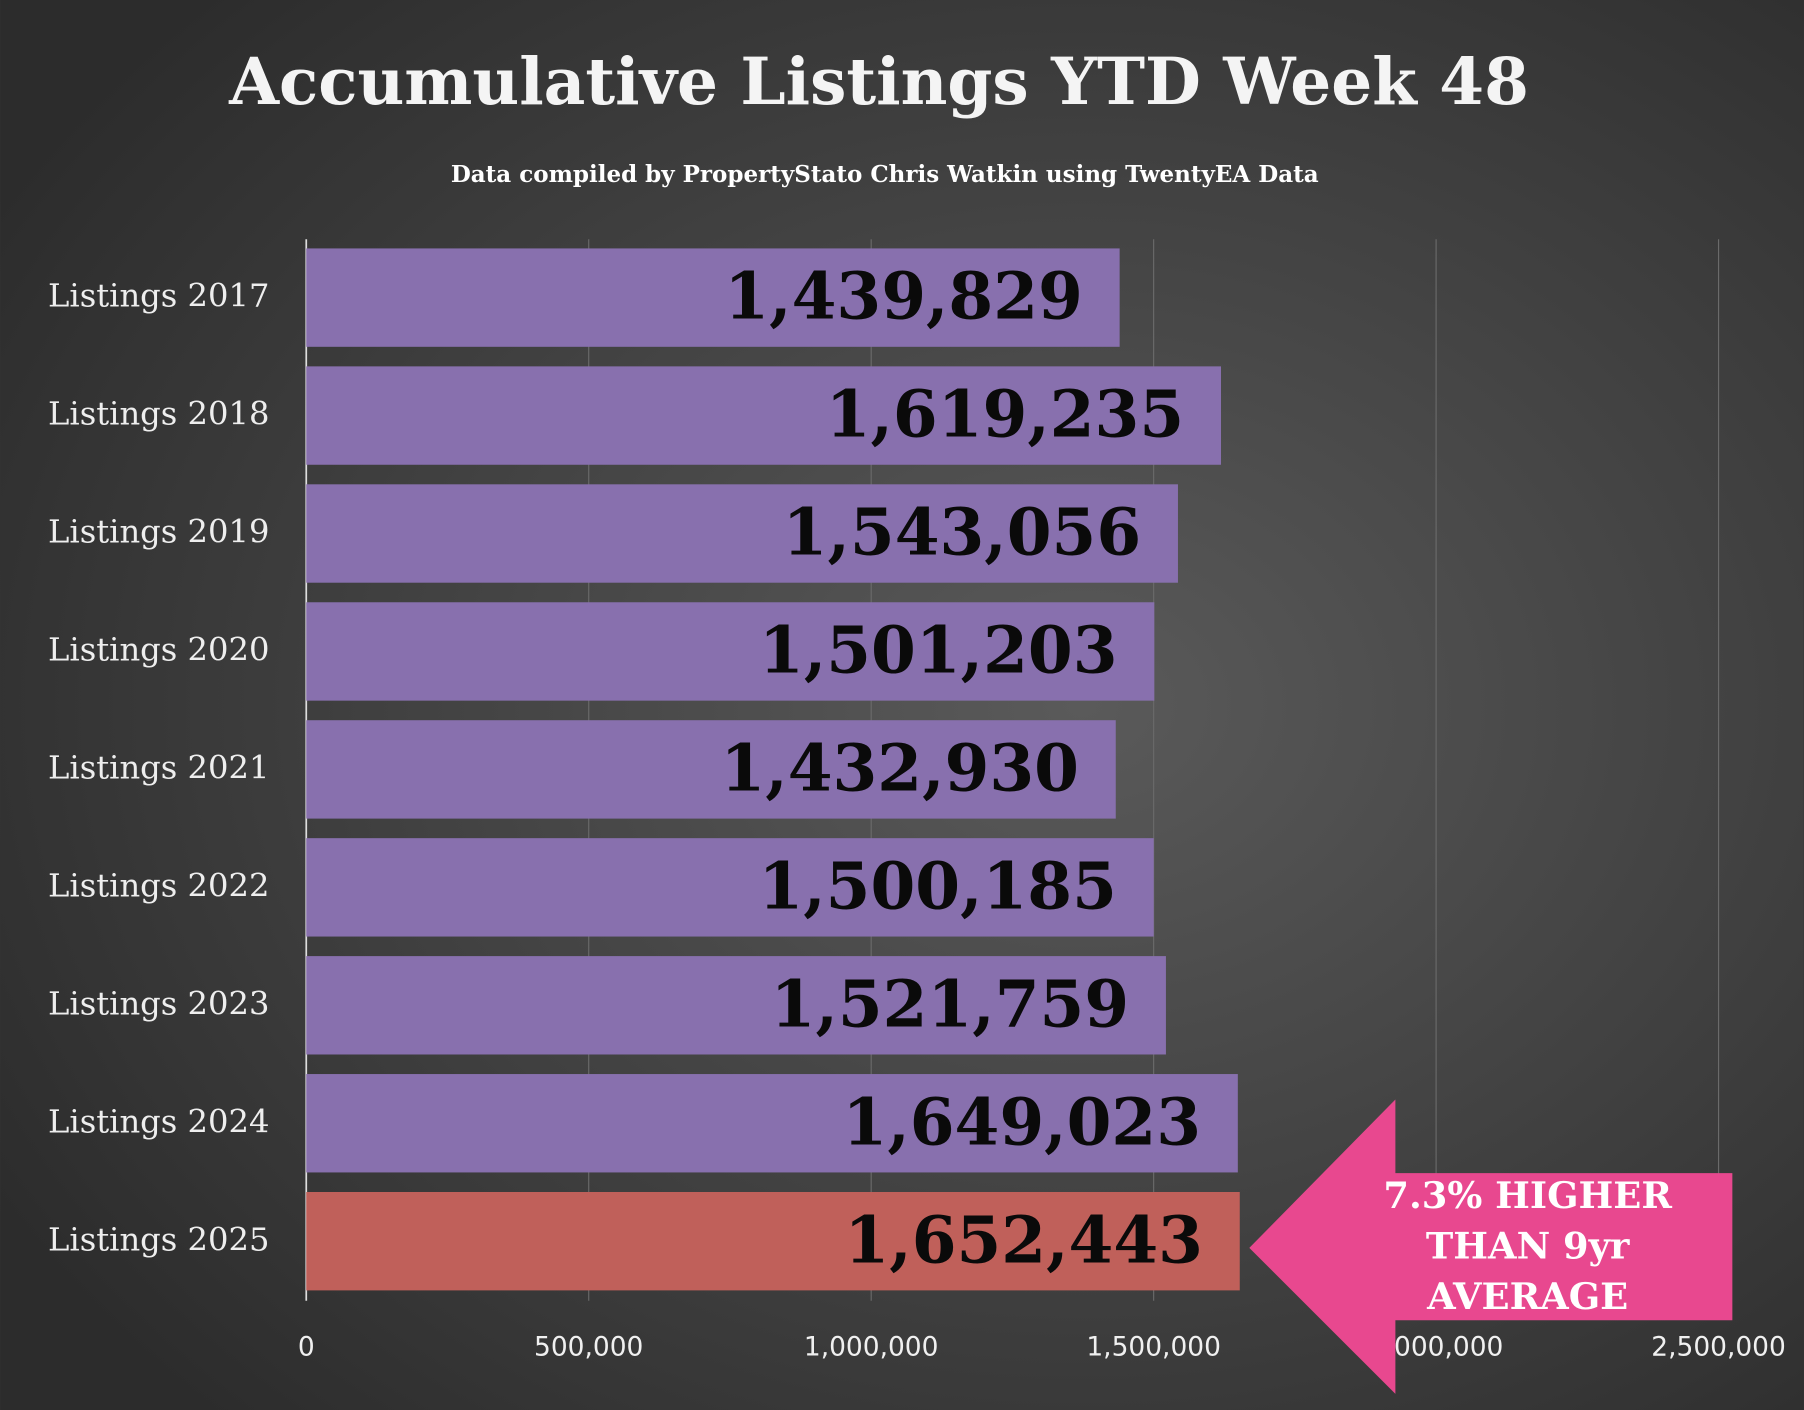 This screenshot has width=1804, height=1410. What do you see at coordinates (1528, 1245) in the screenshot?
I see `annotation-text: THAN 9yr` at bounding box center [1528, 1245].